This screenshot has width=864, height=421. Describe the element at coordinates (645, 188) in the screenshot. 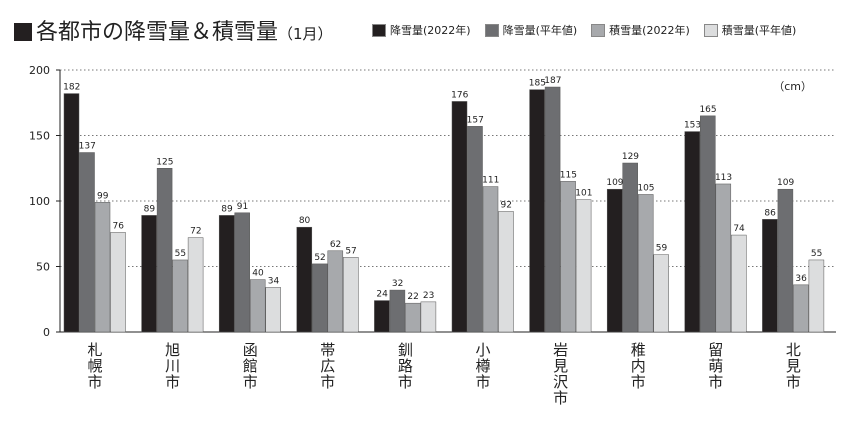

I see `data-label: 105` at that location.